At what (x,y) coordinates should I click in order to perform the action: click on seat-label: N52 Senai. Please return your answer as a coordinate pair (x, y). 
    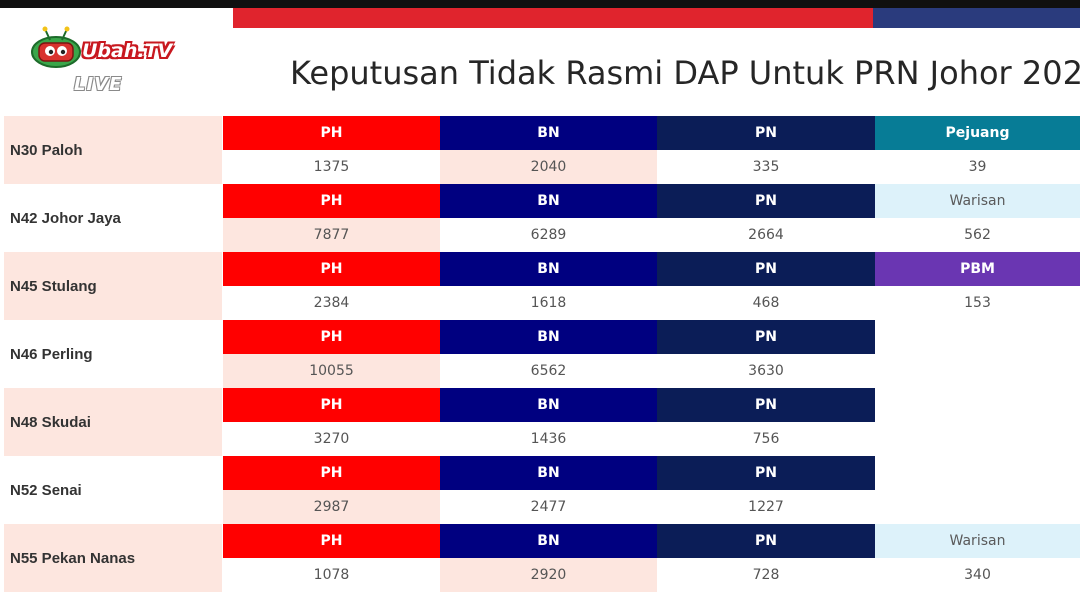
    Looking at the image, I should click on (46, 490).